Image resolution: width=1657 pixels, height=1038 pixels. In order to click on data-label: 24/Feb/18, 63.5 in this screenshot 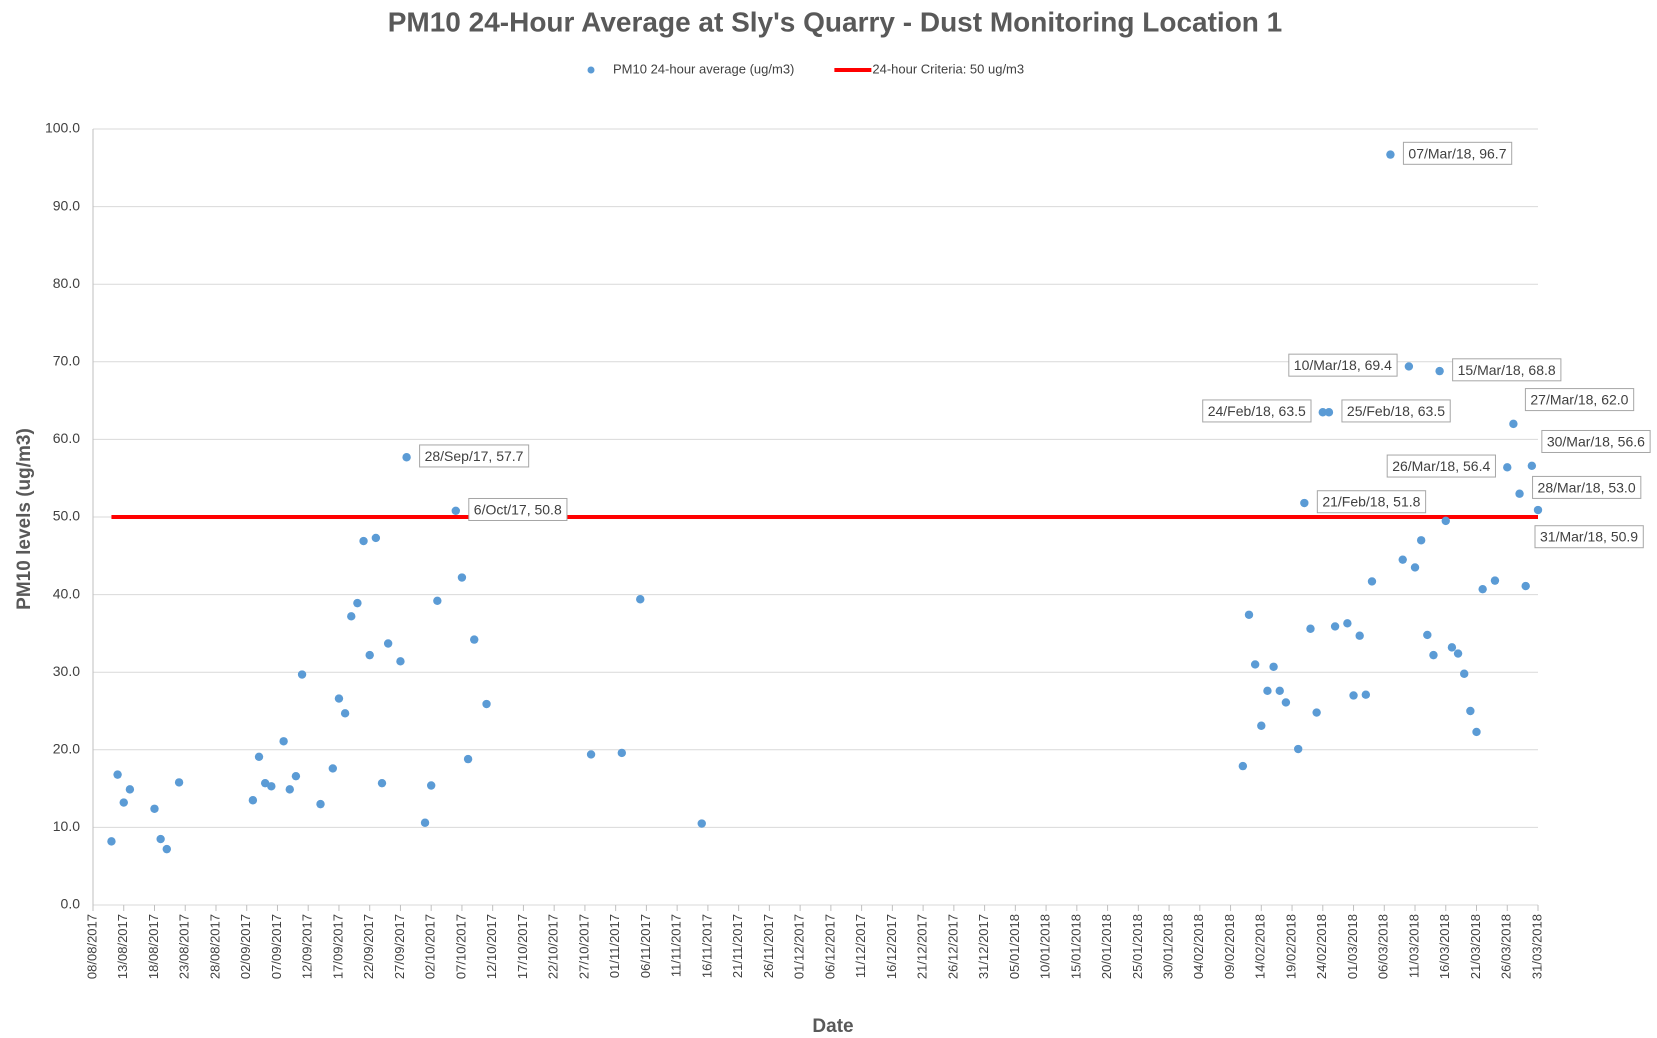, I will do `click(1257, 411)`.